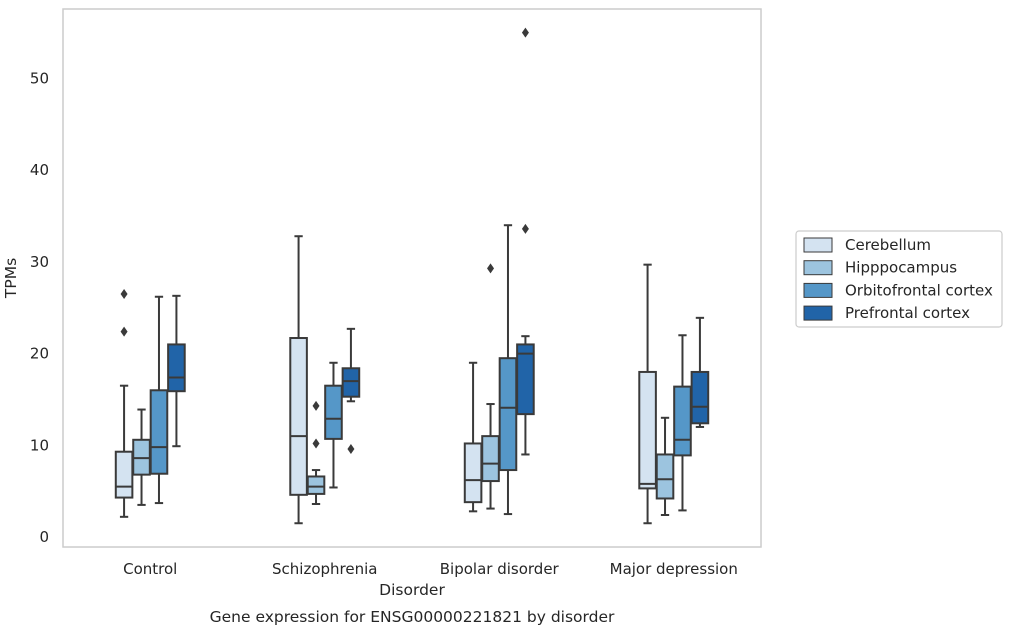 This screenshot has height=634, width=1013. I want to click on legend-label-1: Hipppocampus, so click(901, 268).